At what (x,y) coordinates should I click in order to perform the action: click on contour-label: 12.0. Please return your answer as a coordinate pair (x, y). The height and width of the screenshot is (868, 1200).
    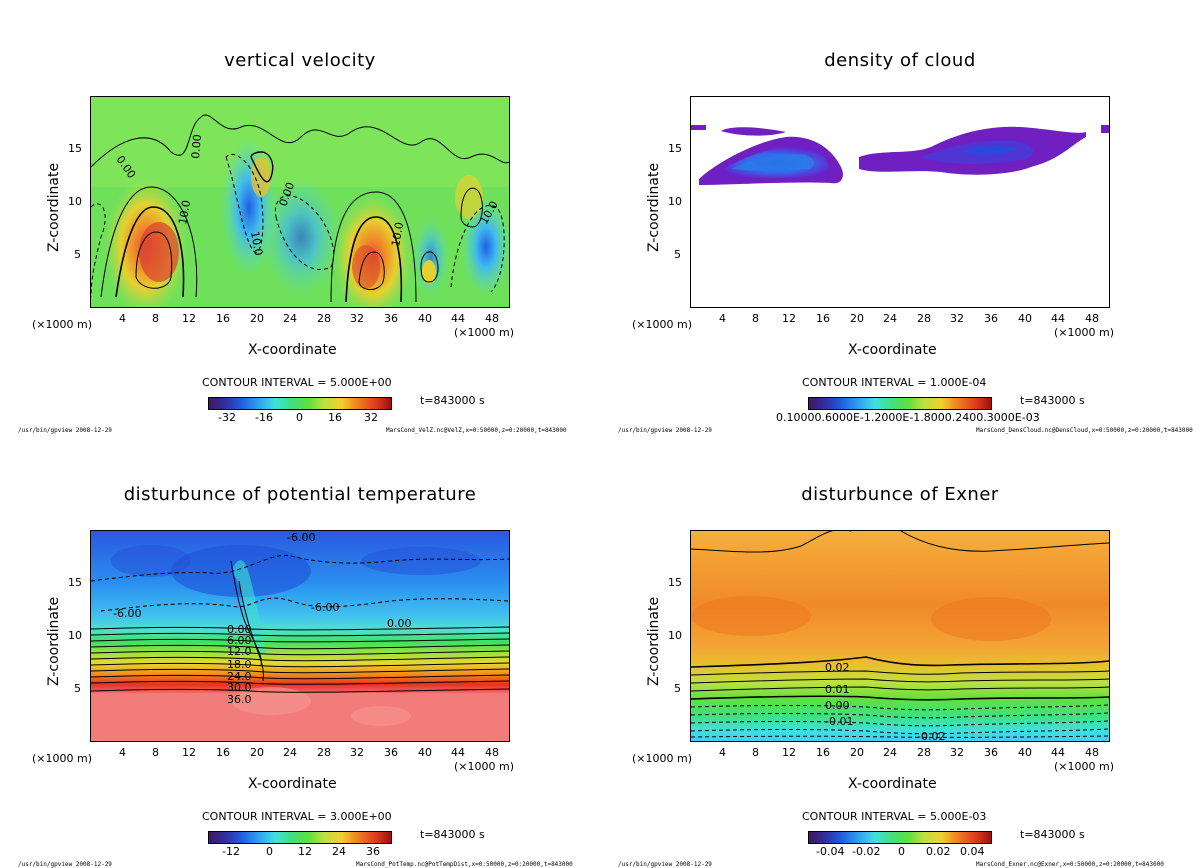
    Looking at the image, I should click on (239, 651).